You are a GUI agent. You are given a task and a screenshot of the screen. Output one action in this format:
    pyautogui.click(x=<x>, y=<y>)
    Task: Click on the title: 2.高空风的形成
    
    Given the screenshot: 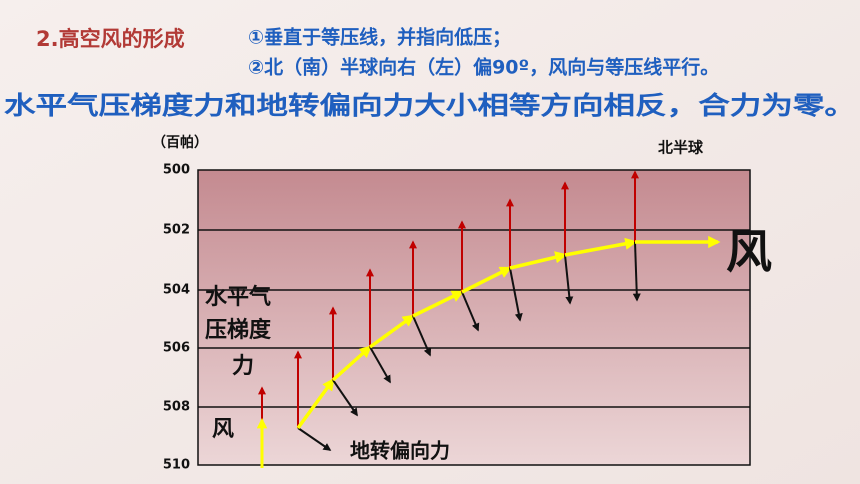 What is the action you would take?
    pyautogui.click(x=110, y=39)
    